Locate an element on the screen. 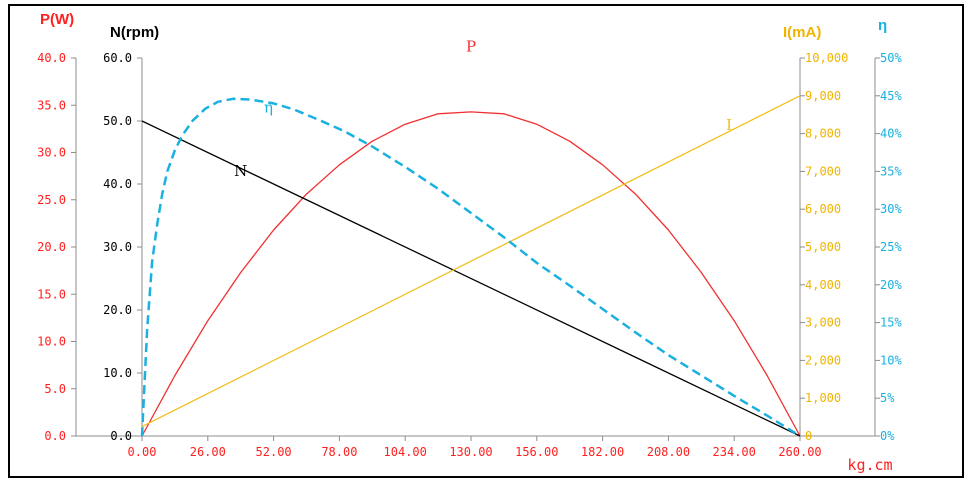 The height and width of the screenshot is (489, 976). current-tick-label: 9,000 is located at coordinates (823, 96).